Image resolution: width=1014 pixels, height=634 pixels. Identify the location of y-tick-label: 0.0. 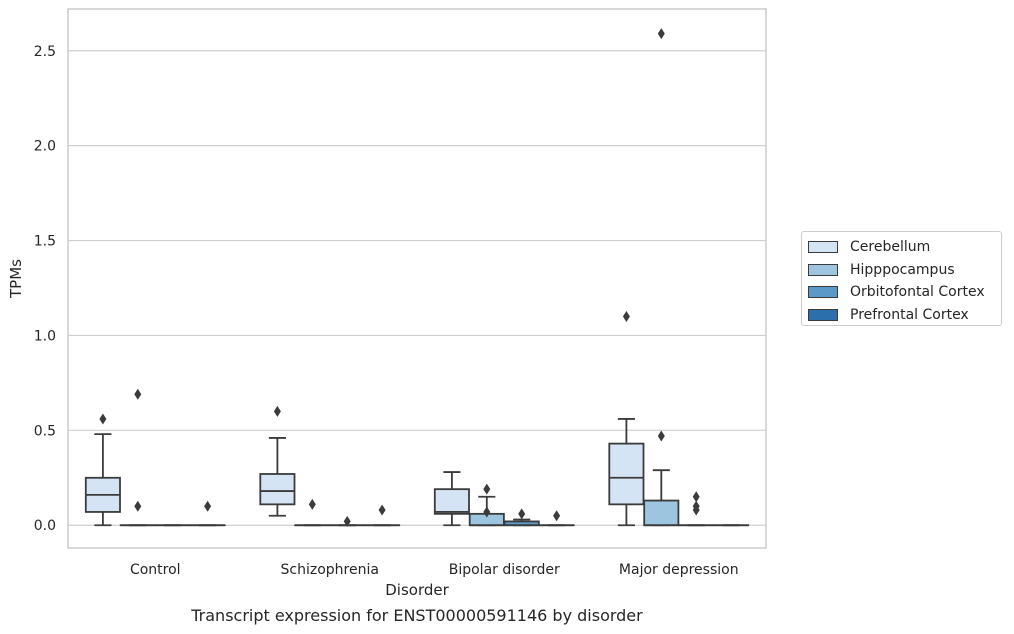
(45, 526).